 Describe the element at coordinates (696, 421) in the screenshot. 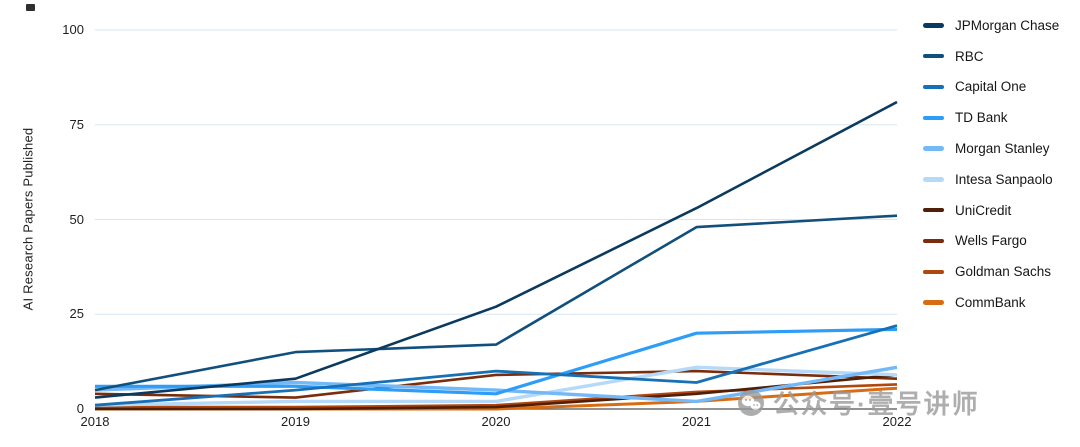

I see `x-tick-label-2021: 2021` at that location.